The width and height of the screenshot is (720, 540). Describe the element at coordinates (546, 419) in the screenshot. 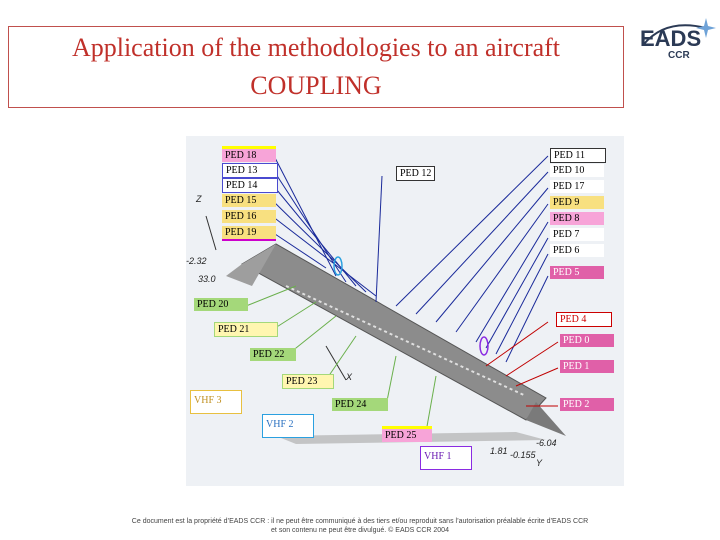

I see `fuselage-nose` at that location.